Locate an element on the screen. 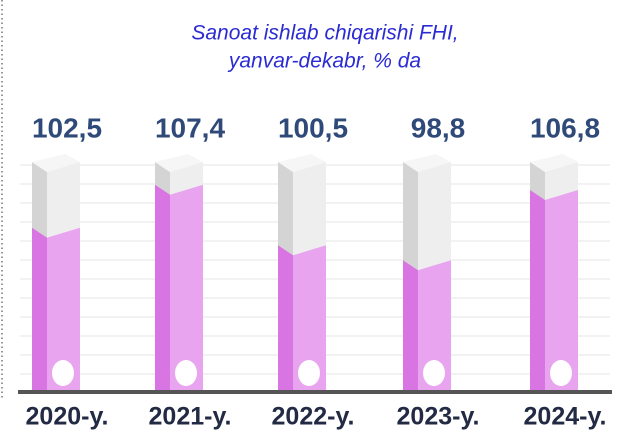  x-tick-label: 2020-y. is located at coordinates (67, 417).